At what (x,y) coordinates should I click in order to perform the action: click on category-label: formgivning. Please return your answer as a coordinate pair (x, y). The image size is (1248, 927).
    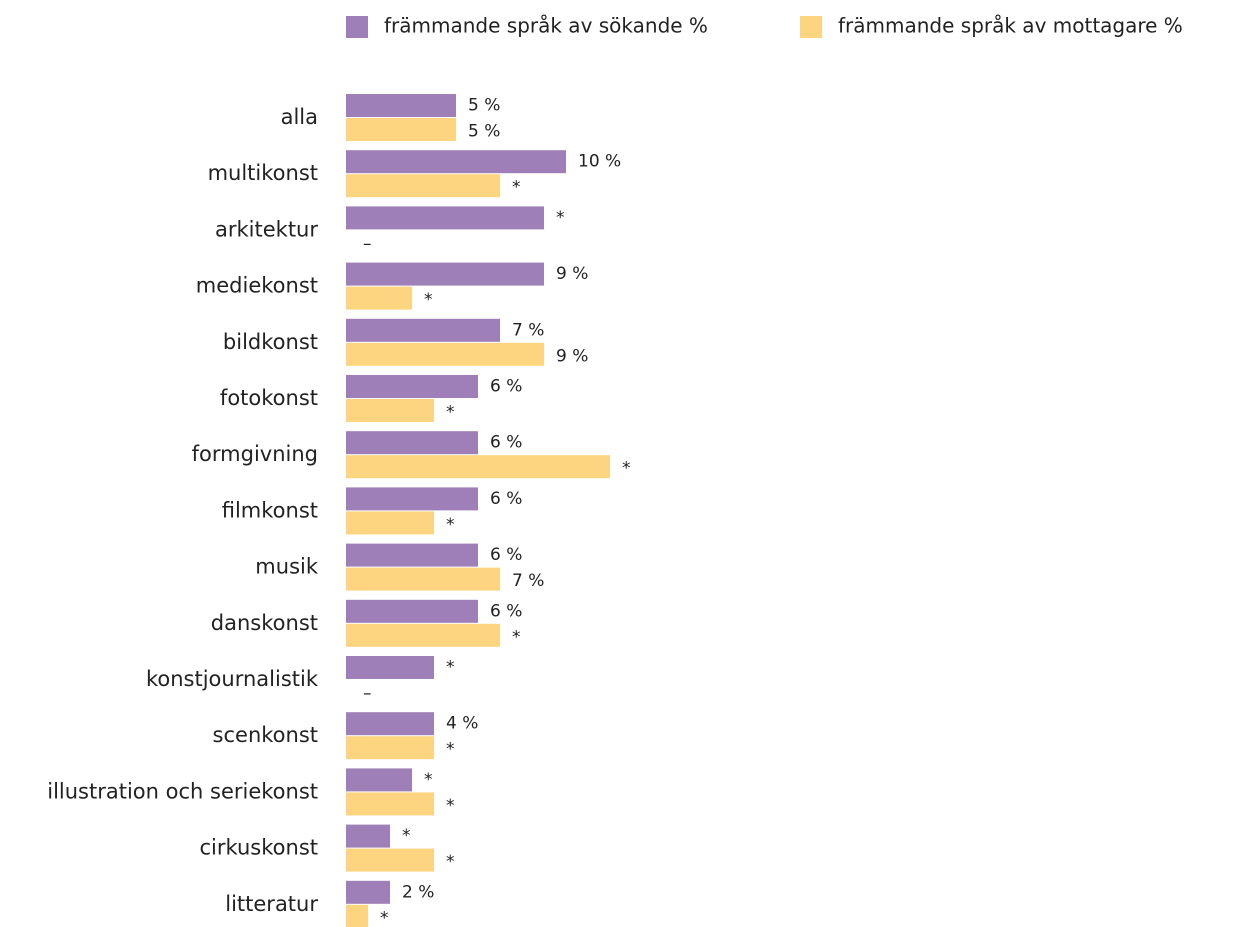
    Looking at the image, I should click on (255, 454).